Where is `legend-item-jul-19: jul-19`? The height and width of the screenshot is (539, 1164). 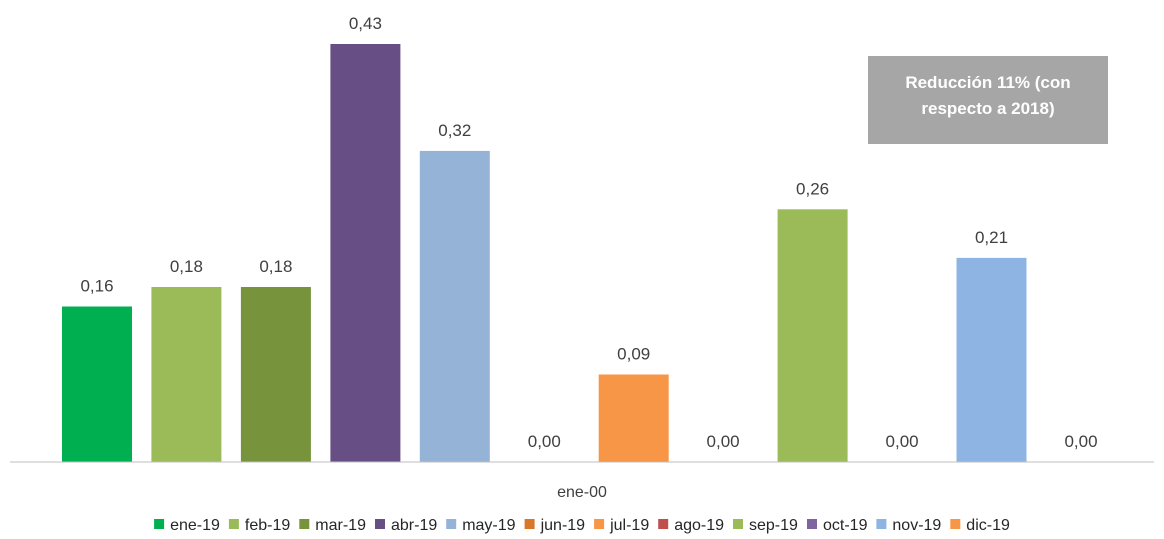 legend-item-jul-19: jul-19 is located at coordinates (621, 525).